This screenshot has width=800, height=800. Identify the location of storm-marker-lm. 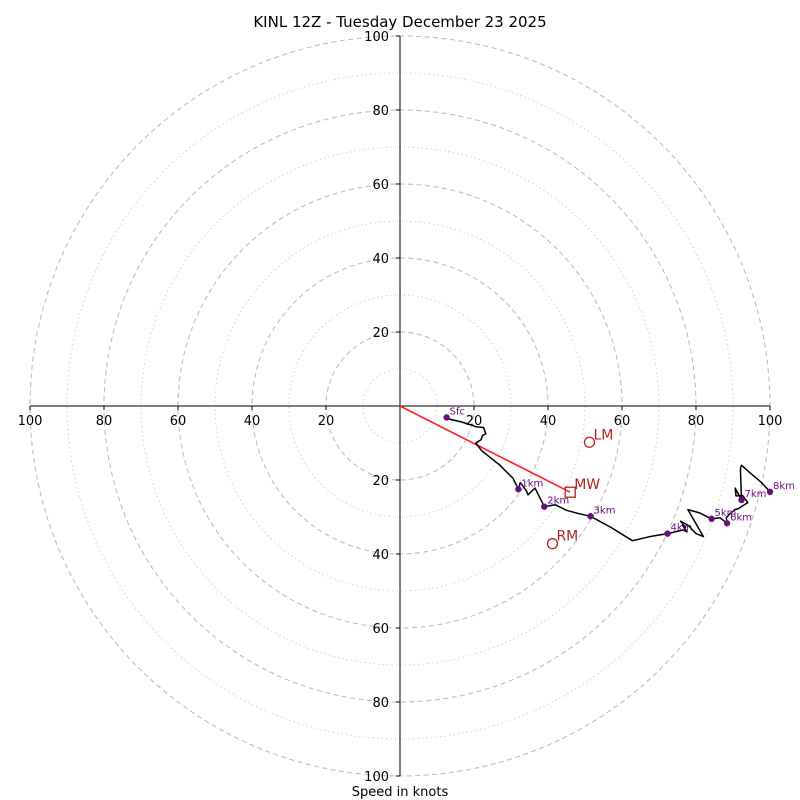
(589, 442).